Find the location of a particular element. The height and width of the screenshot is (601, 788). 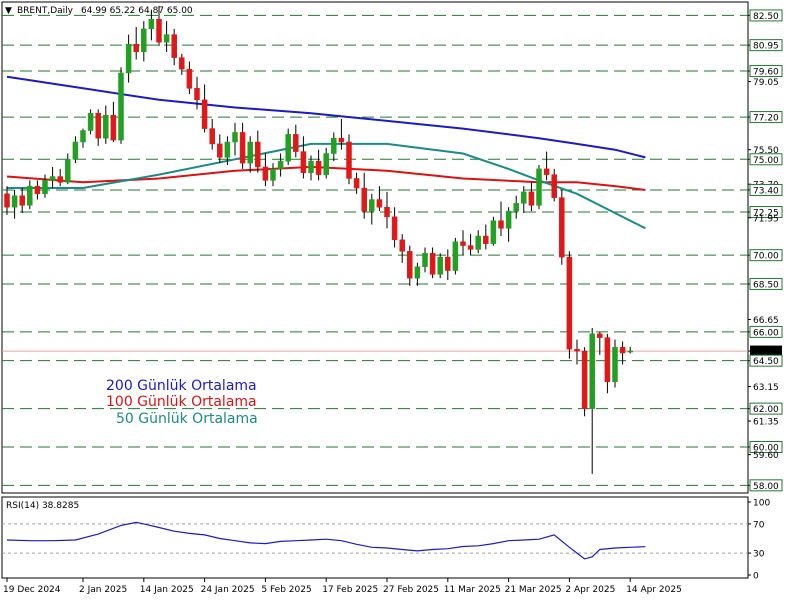

level-label: 60.00 is located at coordinates (766, 448).